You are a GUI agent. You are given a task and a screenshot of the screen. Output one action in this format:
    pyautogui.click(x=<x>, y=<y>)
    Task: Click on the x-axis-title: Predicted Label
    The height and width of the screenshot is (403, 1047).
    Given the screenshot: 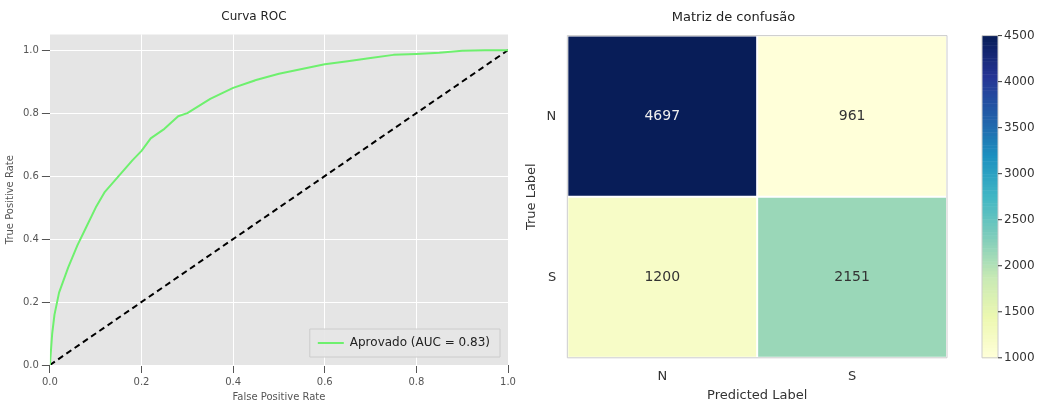 What is the action you would take?
    pyautogui.click(x=757, y=394)
    